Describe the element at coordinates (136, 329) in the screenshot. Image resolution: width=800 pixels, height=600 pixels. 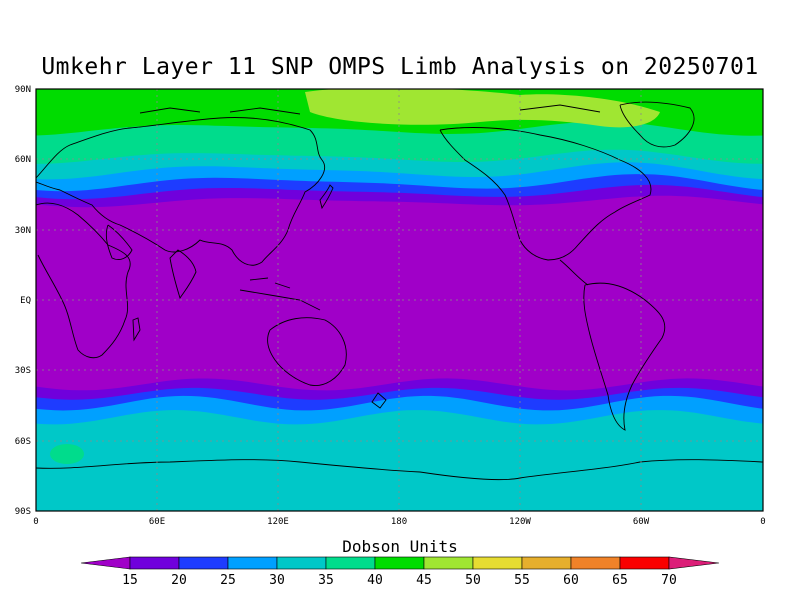
I see `madagascar-outline` at that location.